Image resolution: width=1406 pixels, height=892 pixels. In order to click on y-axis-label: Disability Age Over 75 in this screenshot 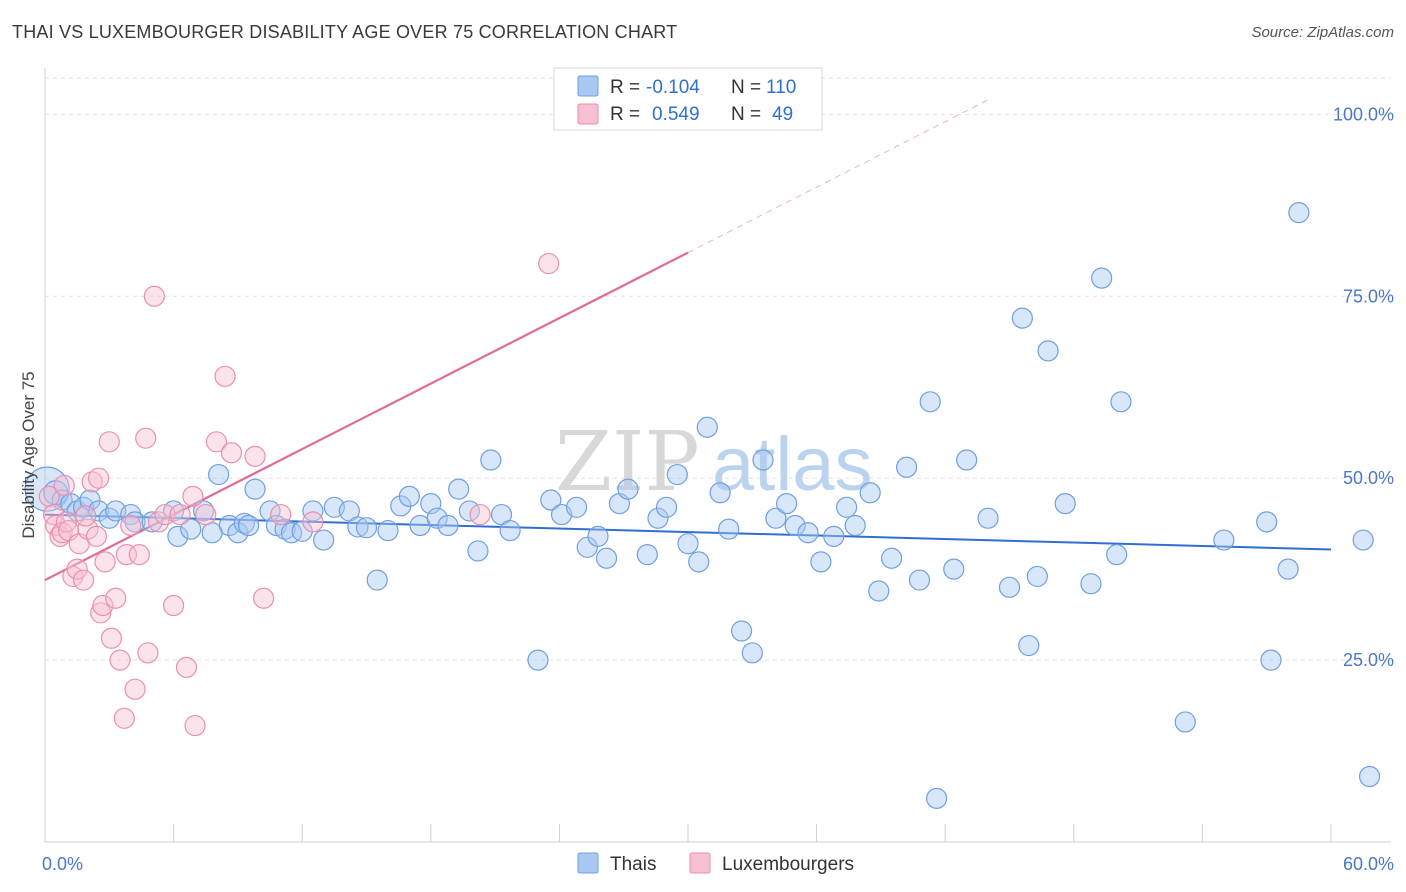, I will do `click(28, 454)`.